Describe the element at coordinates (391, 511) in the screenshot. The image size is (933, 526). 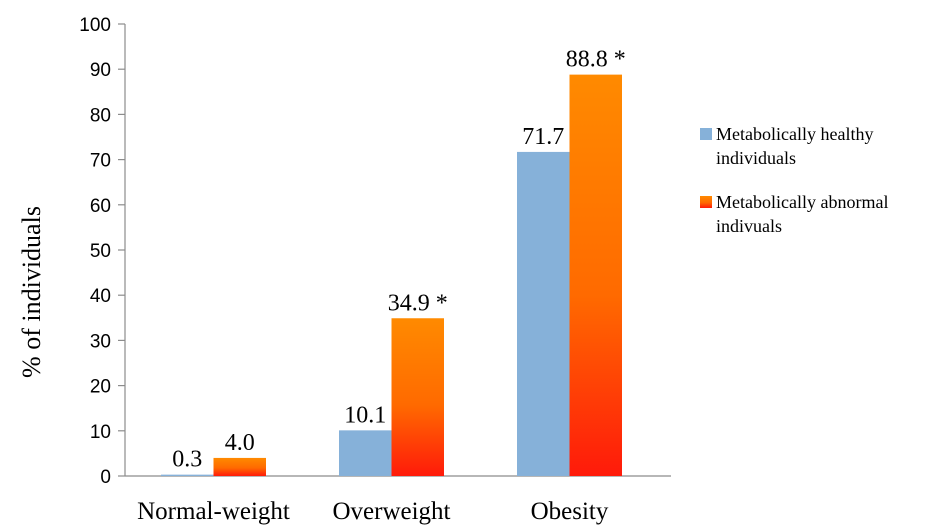
I see `x-category-label: Overweight` at that location.